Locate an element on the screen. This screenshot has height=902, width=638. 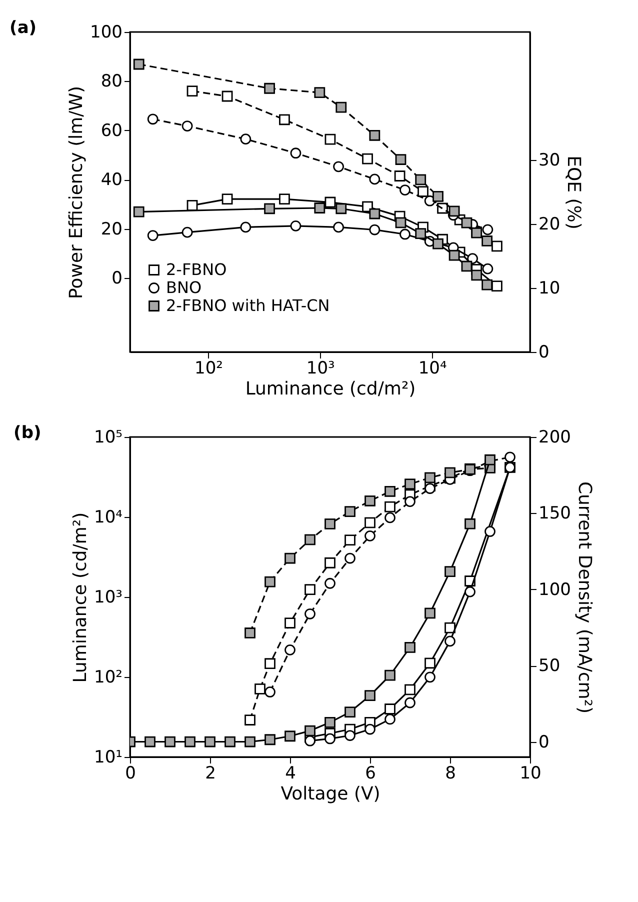
y2-tick-label: 100 is located at coordinates (554, 590).